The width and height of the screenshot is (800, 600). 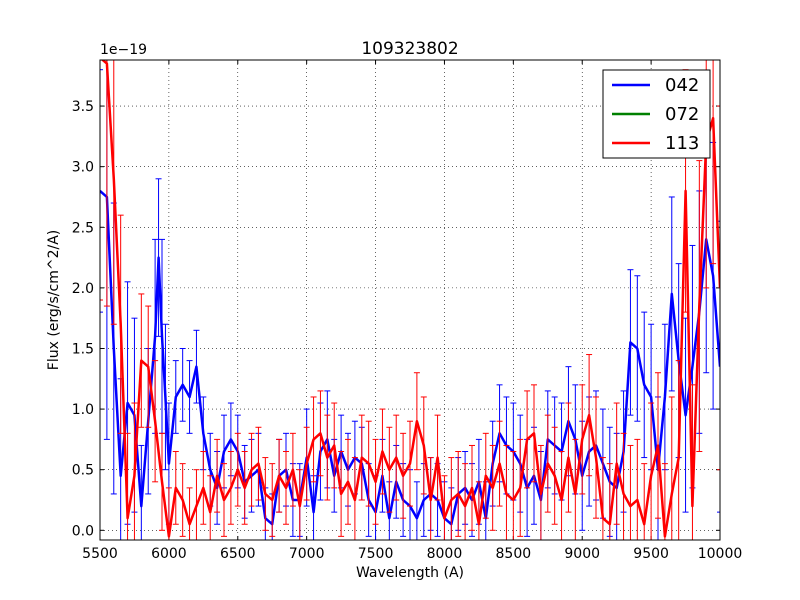 I want to click on y-tick-label: 2.5, so click(x=83, y=228).